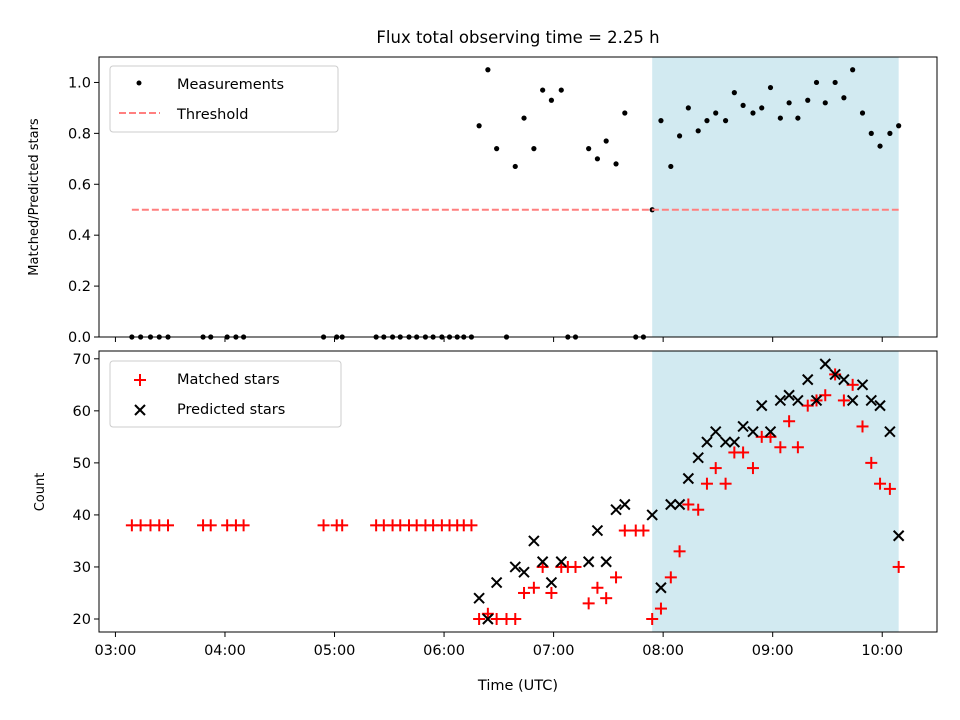 This screenshot has height=720, width=960. I want to click on bottom-legend-box, so click(225, 394).